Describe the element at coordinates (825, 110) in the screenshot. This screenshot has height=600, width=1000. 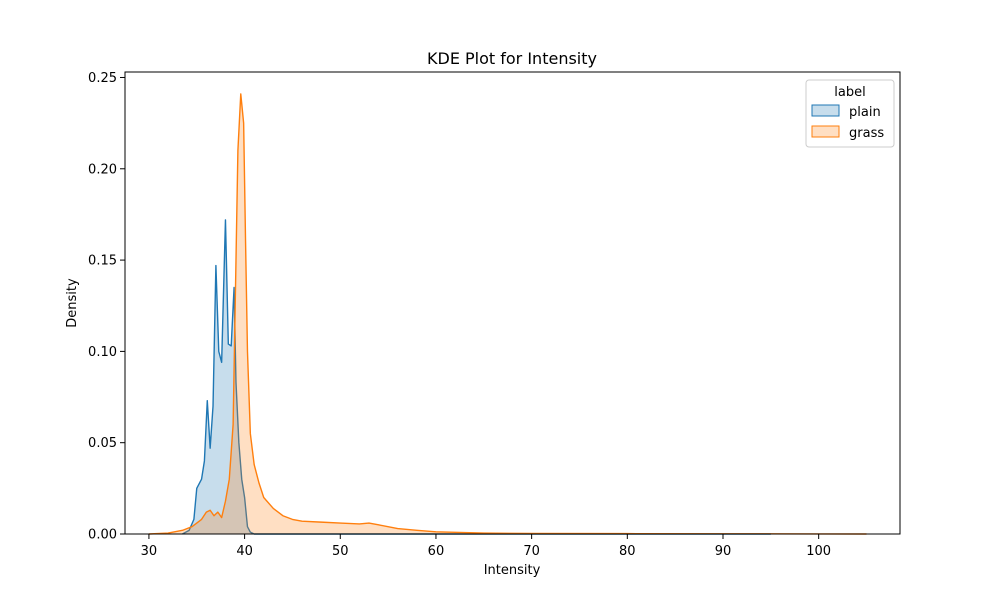
I see `legend-swatch-plain` at that location.